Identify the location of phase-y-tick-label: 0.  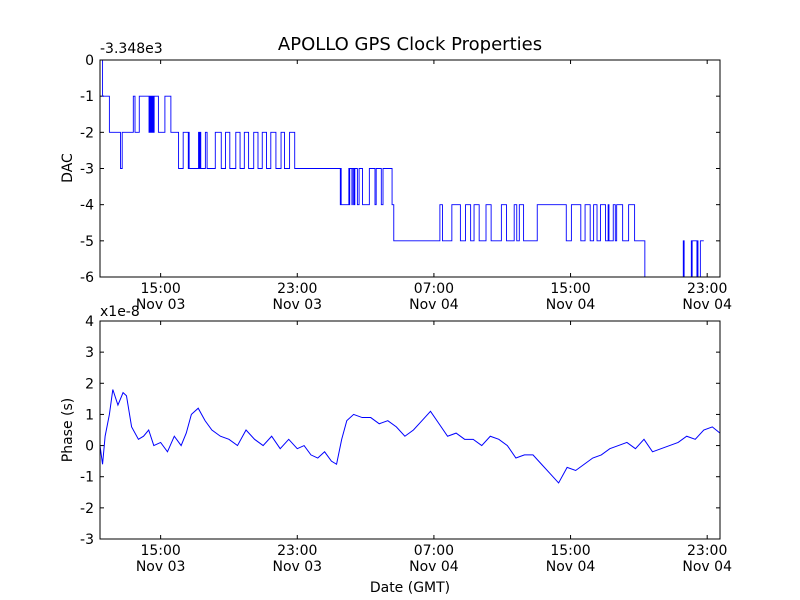
(89, 447).